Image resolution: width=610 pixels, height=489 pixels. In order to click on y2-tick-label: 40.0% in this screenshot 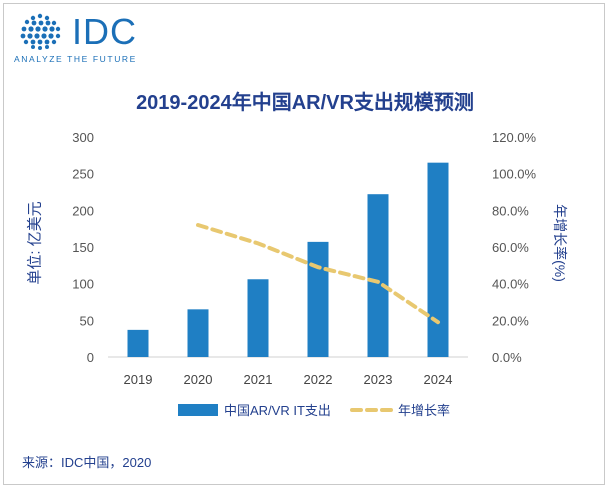, I will do `click(510, 284)`.